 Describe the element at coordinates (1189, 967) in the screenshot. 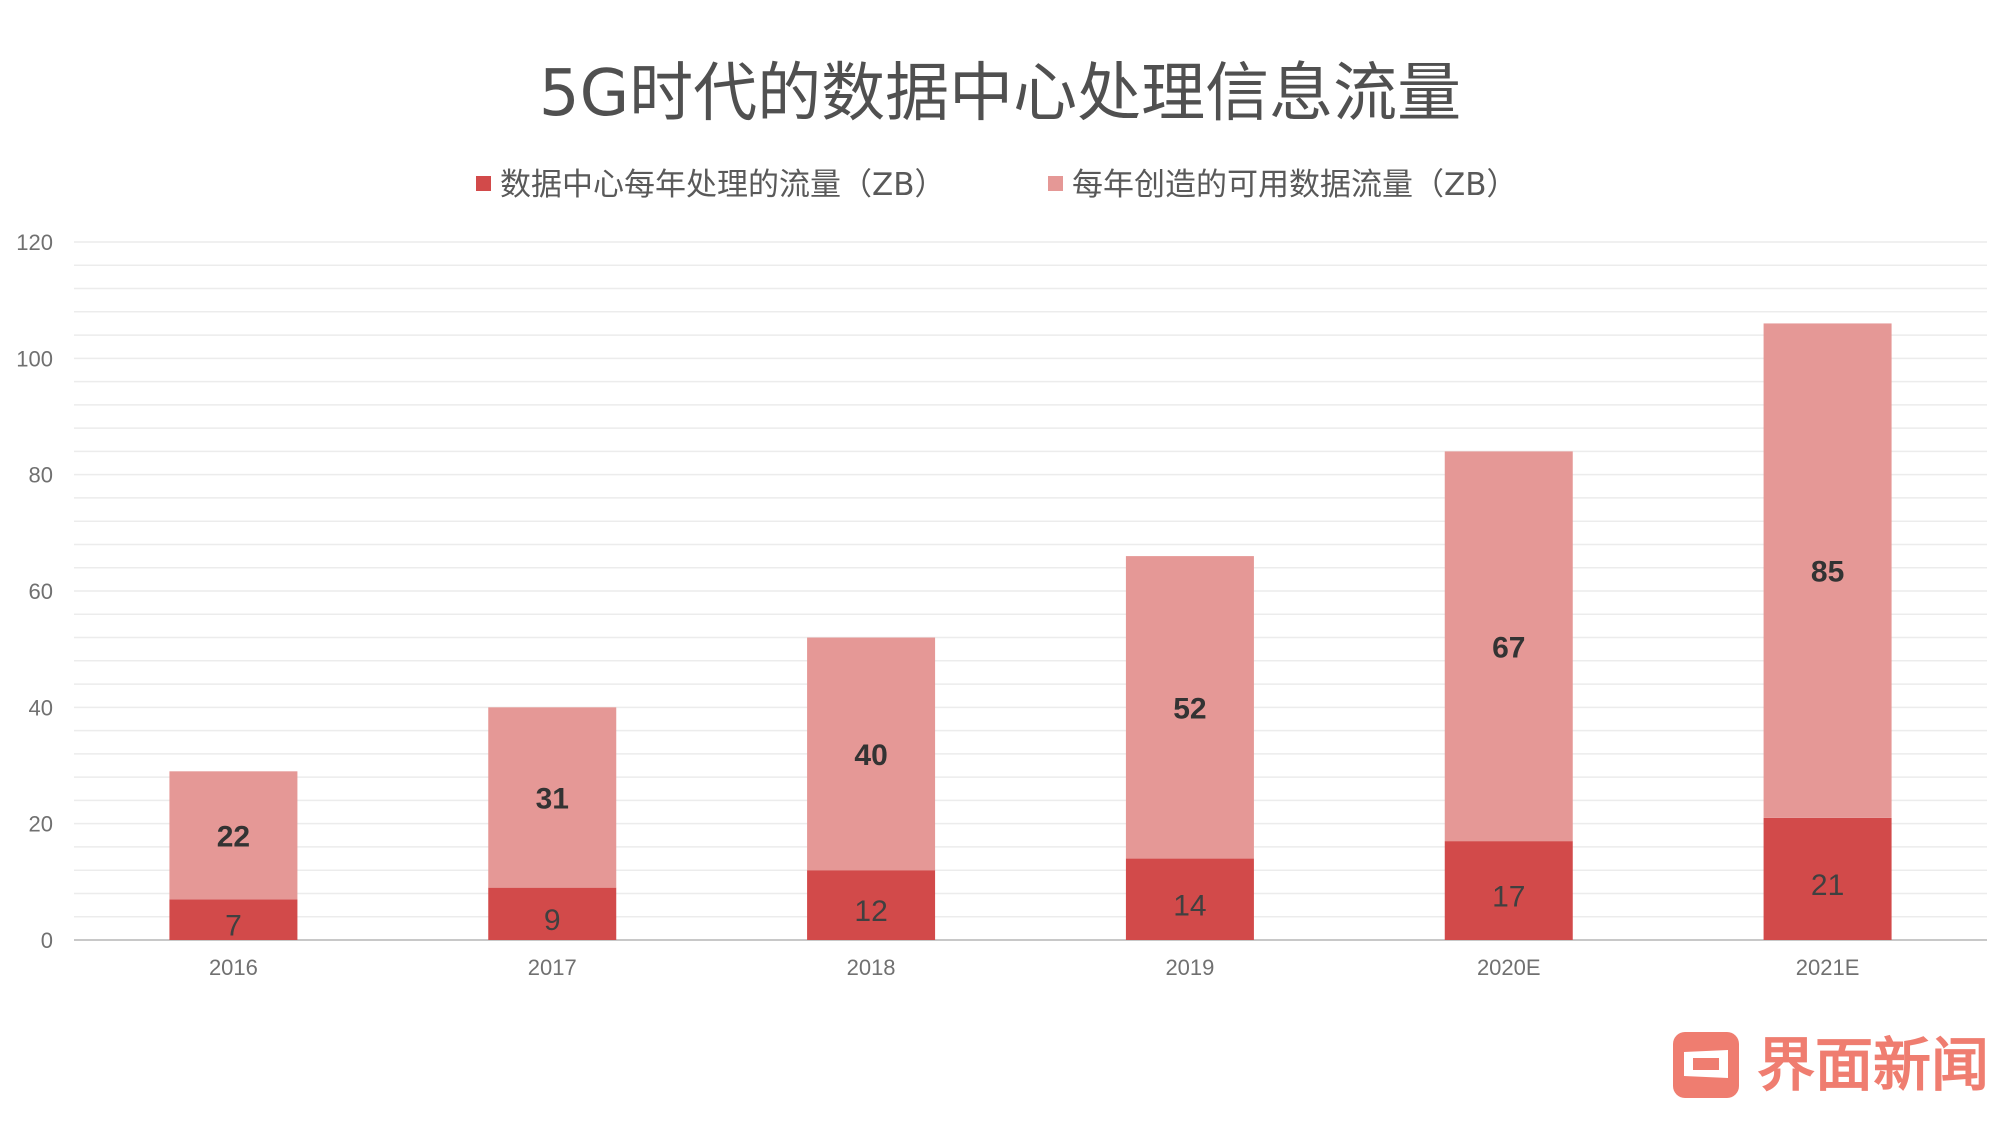

I see `x-tick-label: 2019` at that location.